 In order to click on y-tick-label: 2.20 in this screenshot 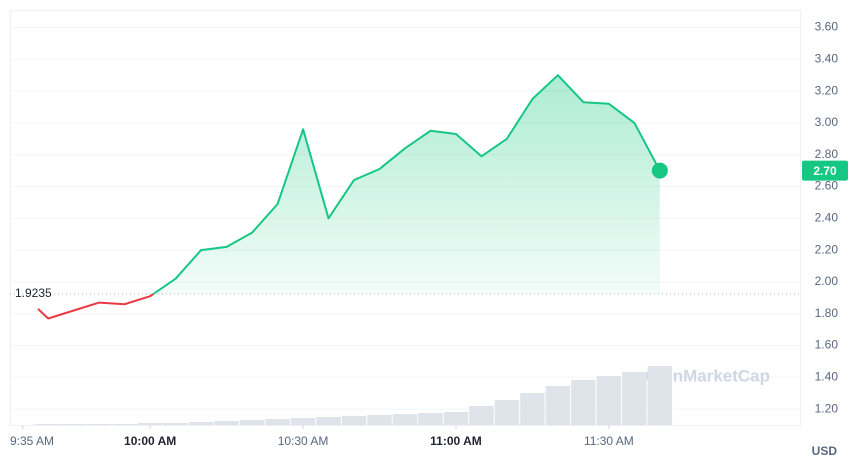, I will do `click(827, 249)`.